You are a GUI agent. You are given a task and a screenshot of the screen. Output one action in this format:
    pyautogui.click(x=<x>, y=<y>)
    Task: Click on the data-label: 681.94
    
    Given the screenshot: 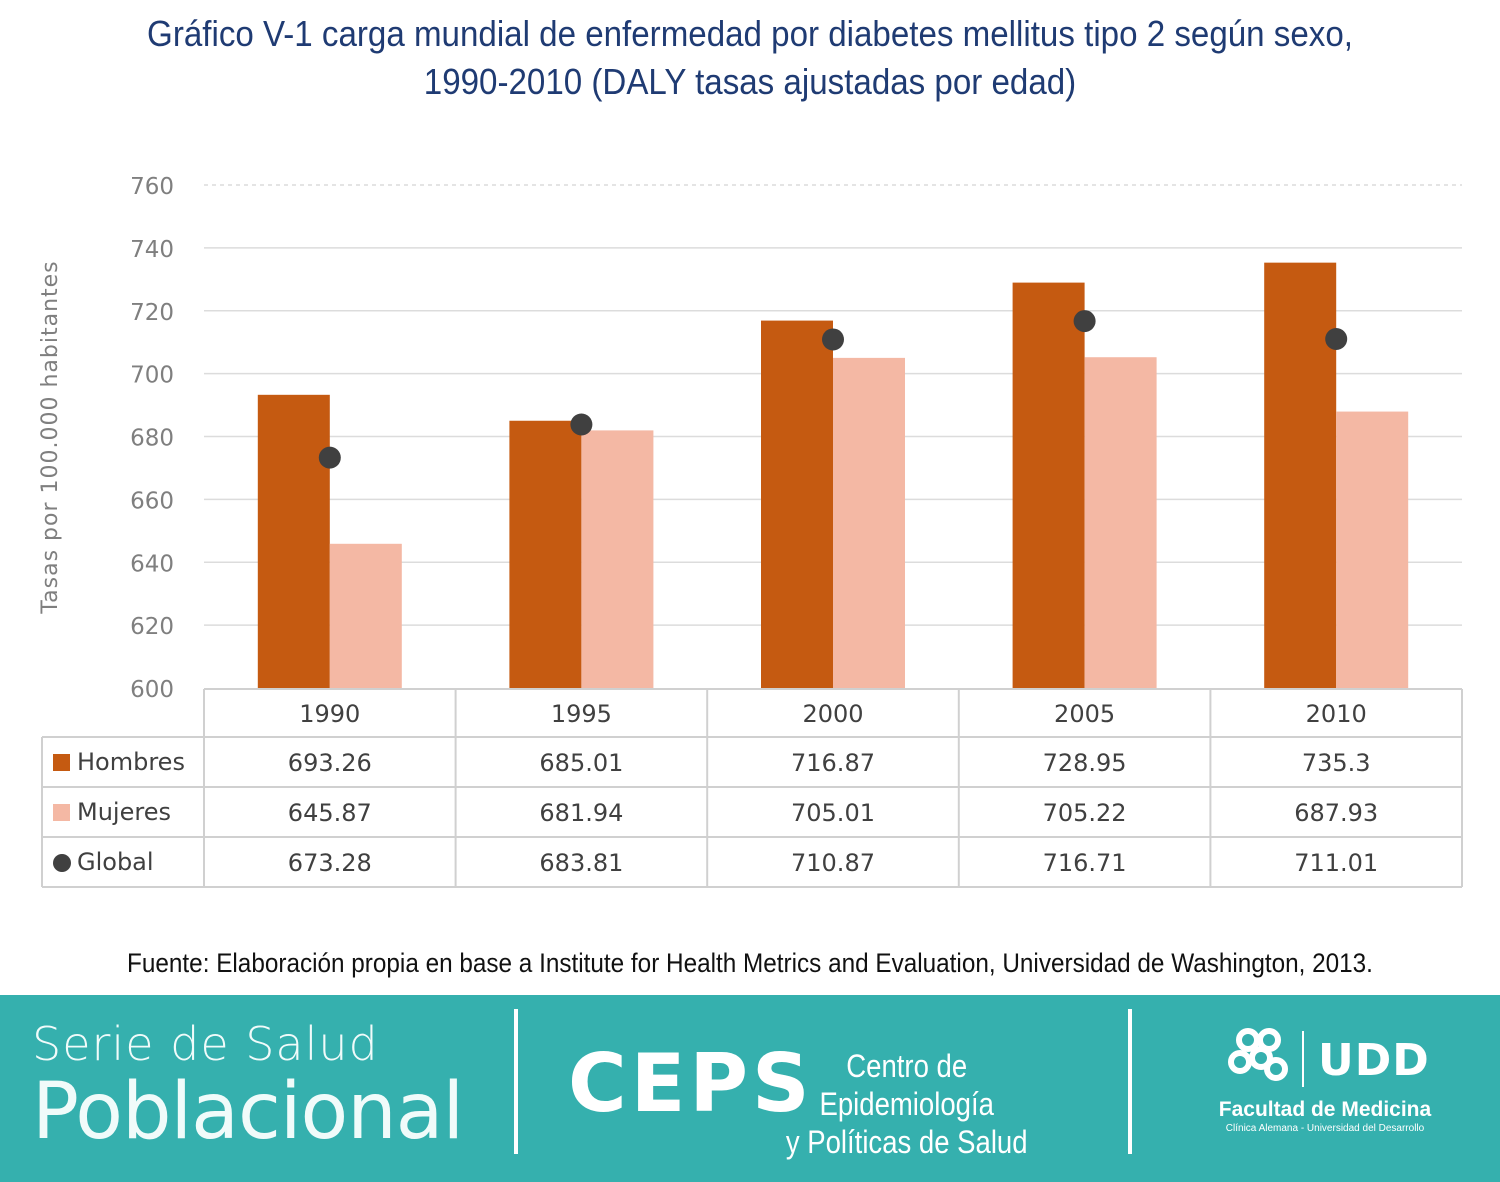 What is the action you would take?
    pyautogui.click(x=581, y=813)
    